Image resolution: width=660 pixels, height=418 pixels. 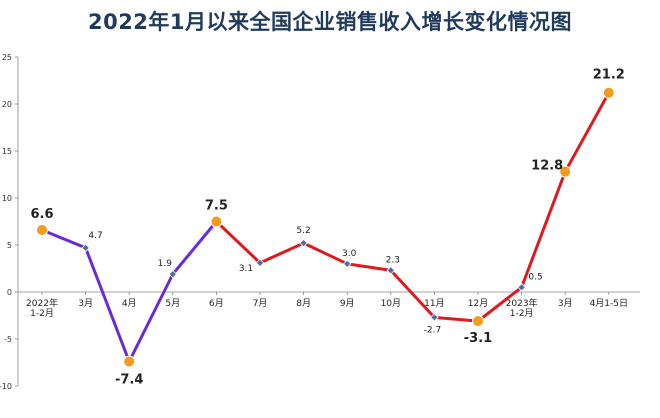 I want to click on data-label: 21.2, so click(x=609, y=75).